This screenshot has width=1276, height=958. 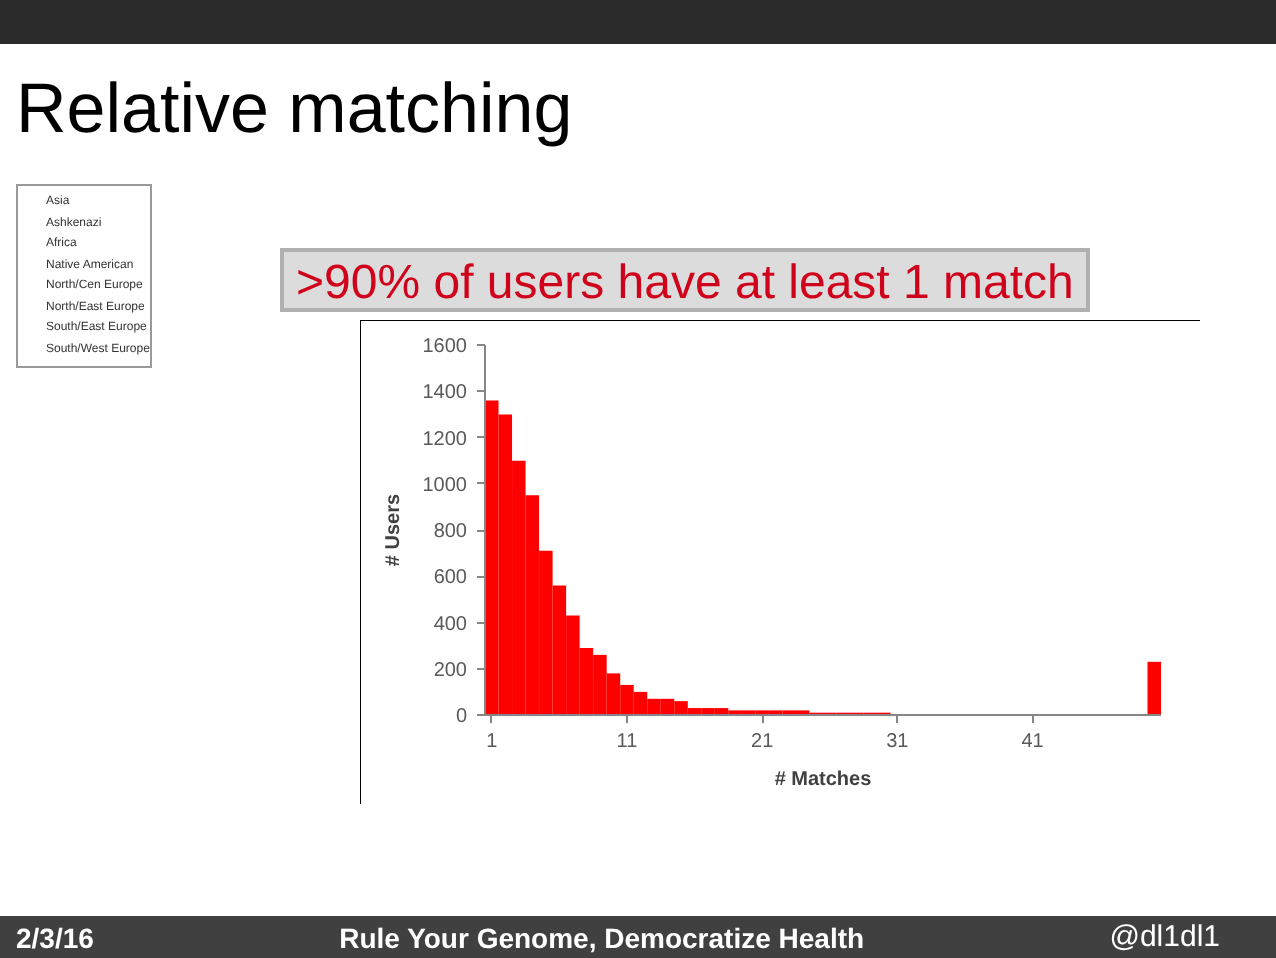 I want to click on x-axis-title: # Matches, so click(x=823, y=780).